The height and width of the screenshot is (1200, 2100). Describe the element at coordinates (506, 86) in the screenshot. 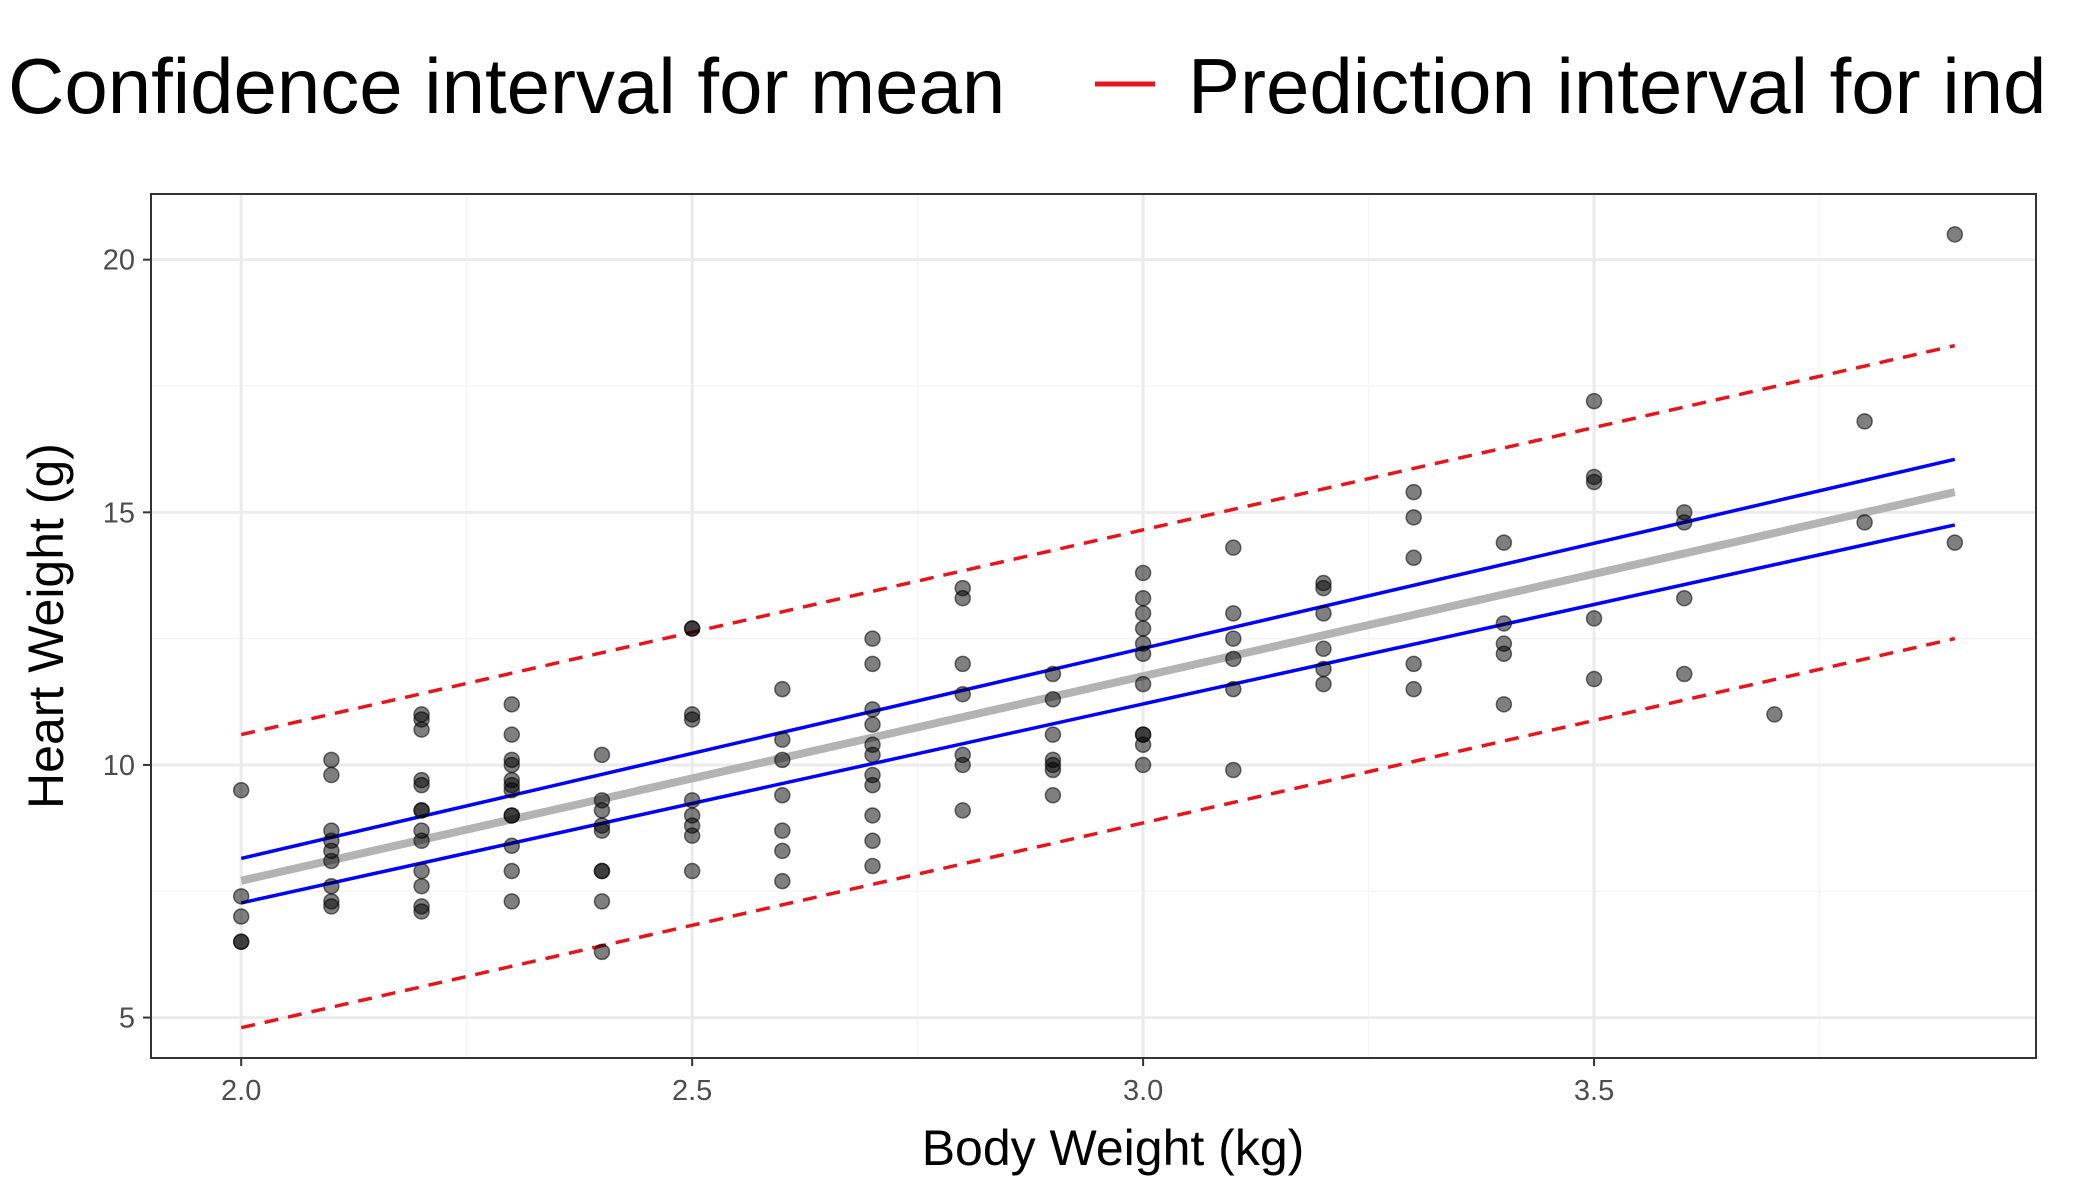

I see `legend-item-confidence-label: Confidence interval for mean` at that location.